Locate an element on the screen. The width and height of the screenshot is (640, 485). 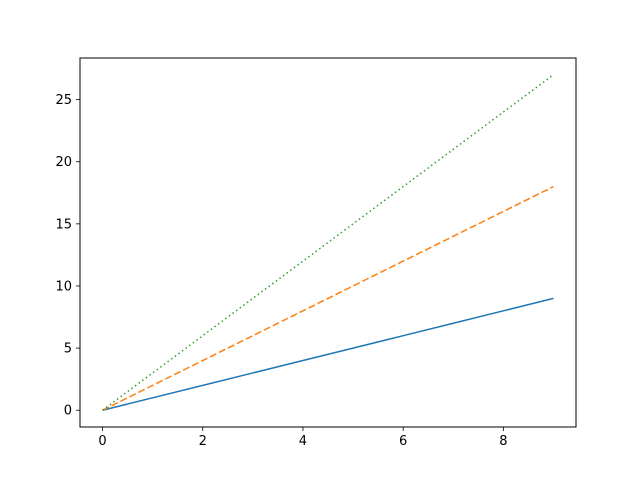
y-tick-label: 10 is located at coordinates (63, 286).